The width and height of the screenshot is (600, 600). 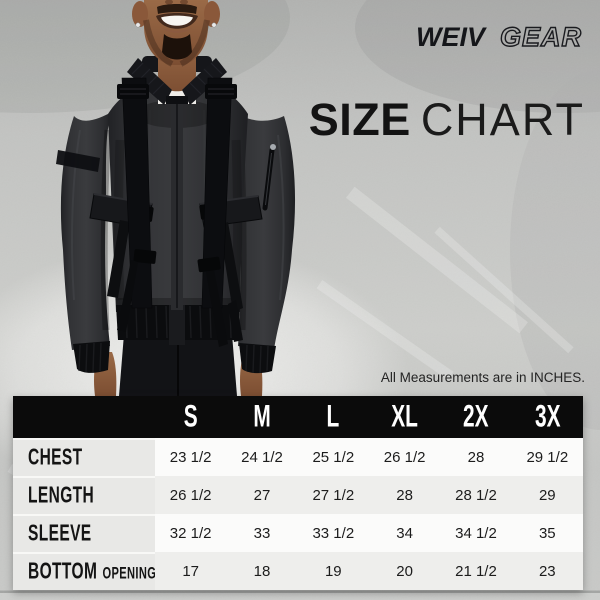 I want to click on table-row-bottom-opening: BOTTOM OPENING 17 18 19 20 21 1/2 23, so click(x=298, y=571).